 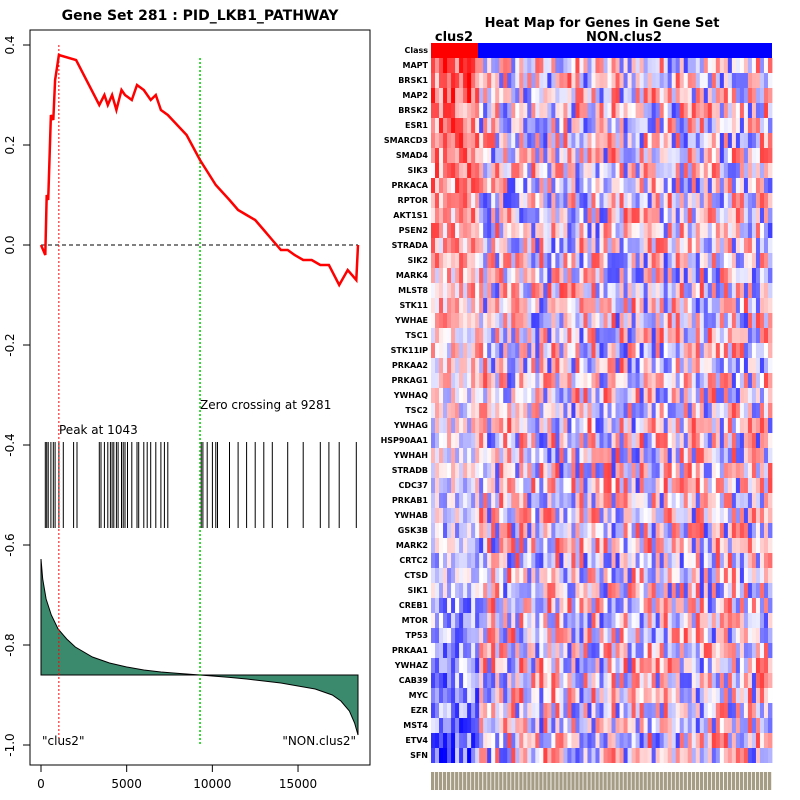 What do you see at coordinates (410, 515) in the screenshot?
I see `gene-label-30: YWHAB` at bounding box center [410, 515].